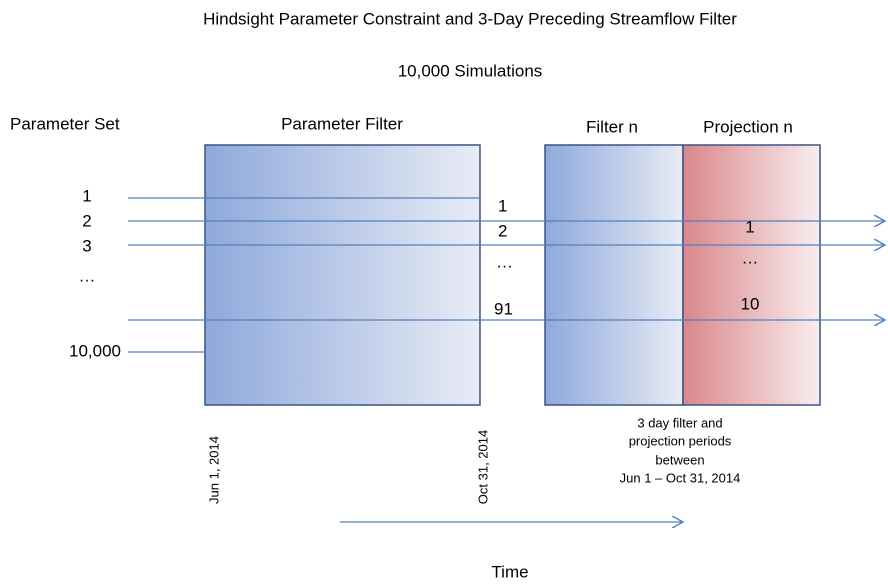  I want to click on parameter-set-label: 1, so click(86, 195).